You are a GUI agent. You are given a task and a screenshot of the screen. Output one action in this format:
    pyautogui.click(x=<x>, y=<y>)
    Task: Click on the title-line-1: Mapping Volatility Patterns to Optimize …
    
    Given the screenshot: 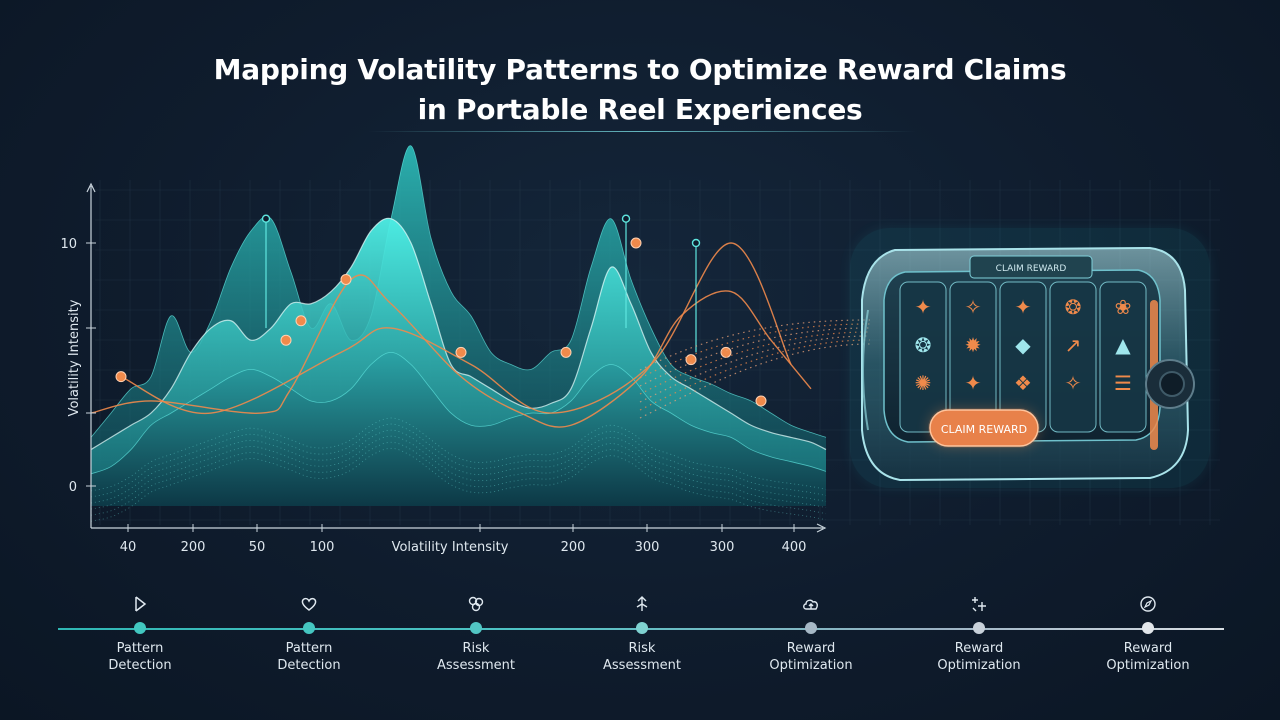 What is the action you would take?
    pyautogui.click(x=640, y=69)
    